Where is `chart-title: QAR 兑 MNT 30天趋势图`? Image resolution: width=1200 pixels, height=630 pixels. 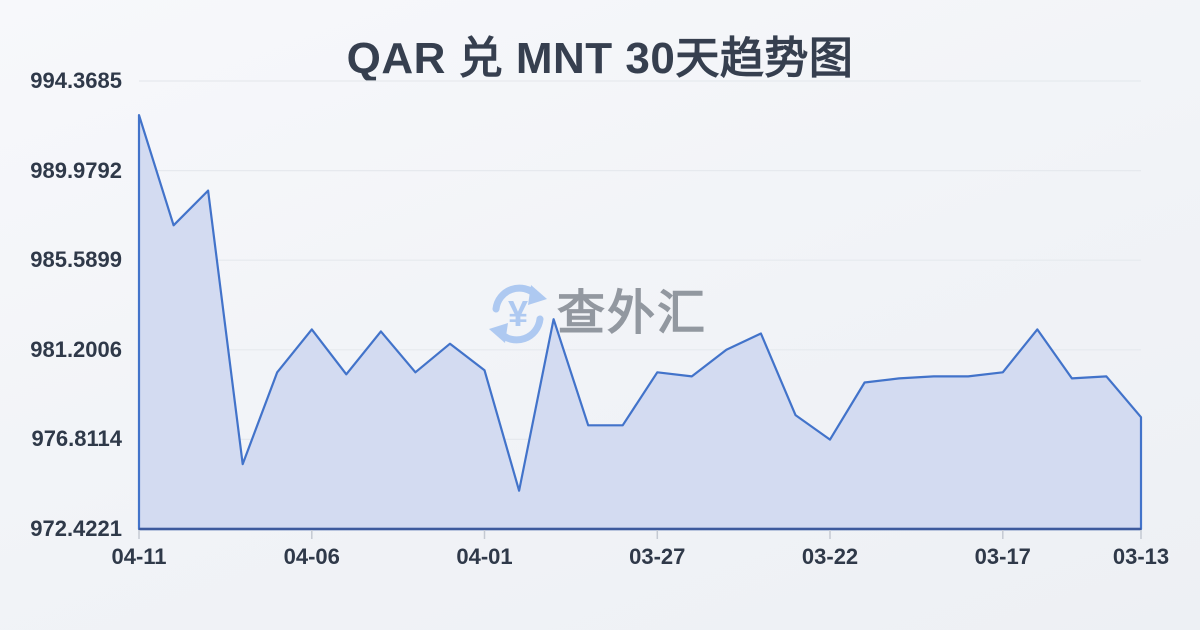 chart-title: QAR 兑 MNT 30天趋势图 is located at coordinates (600, 58).